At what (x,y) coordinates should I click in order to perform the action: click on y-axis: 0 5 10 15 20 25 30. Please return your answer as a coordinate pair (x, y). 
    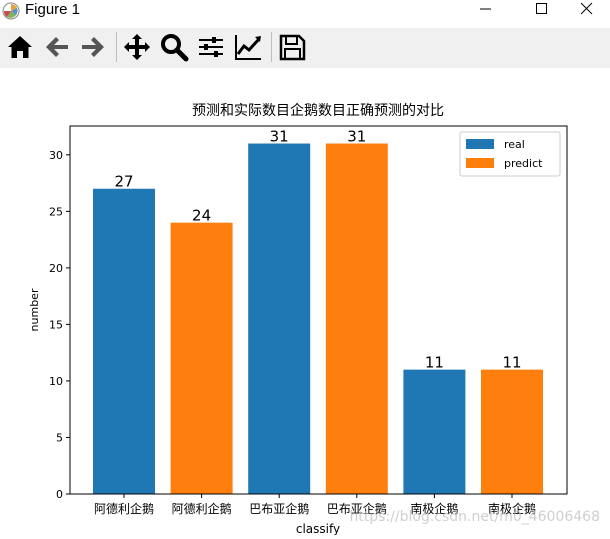
    Looking at the image, I should click on (59, 325).